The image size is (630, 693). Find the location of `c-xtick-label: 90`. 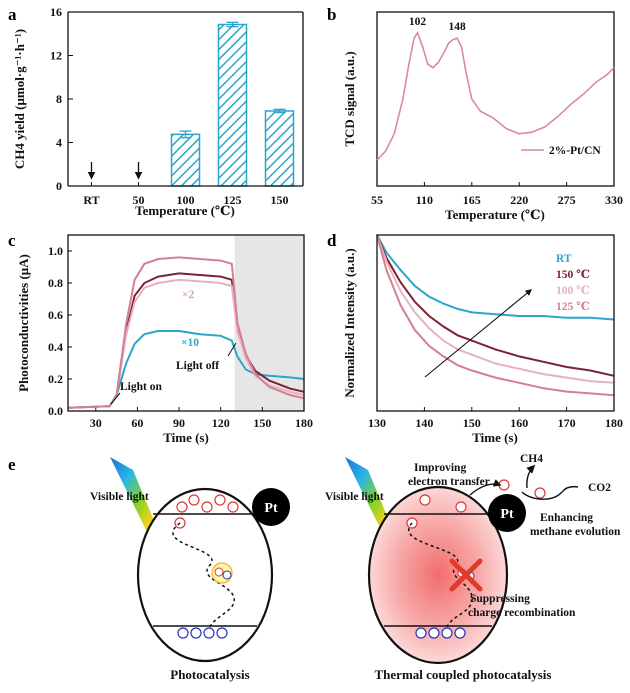

c-xtick-label: 90 is located at coordinates (179, 423).